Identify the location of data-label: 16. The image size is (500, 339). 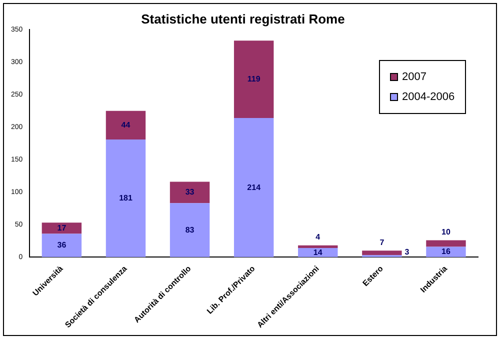
(446, 251).